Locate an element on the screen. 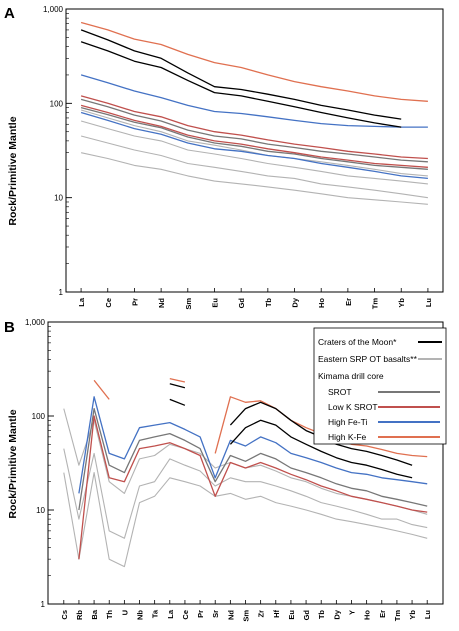 Image resolution: width=459 pixels, height=631 pixels. panel-b-letter: B is located at coordinates (9, 327).